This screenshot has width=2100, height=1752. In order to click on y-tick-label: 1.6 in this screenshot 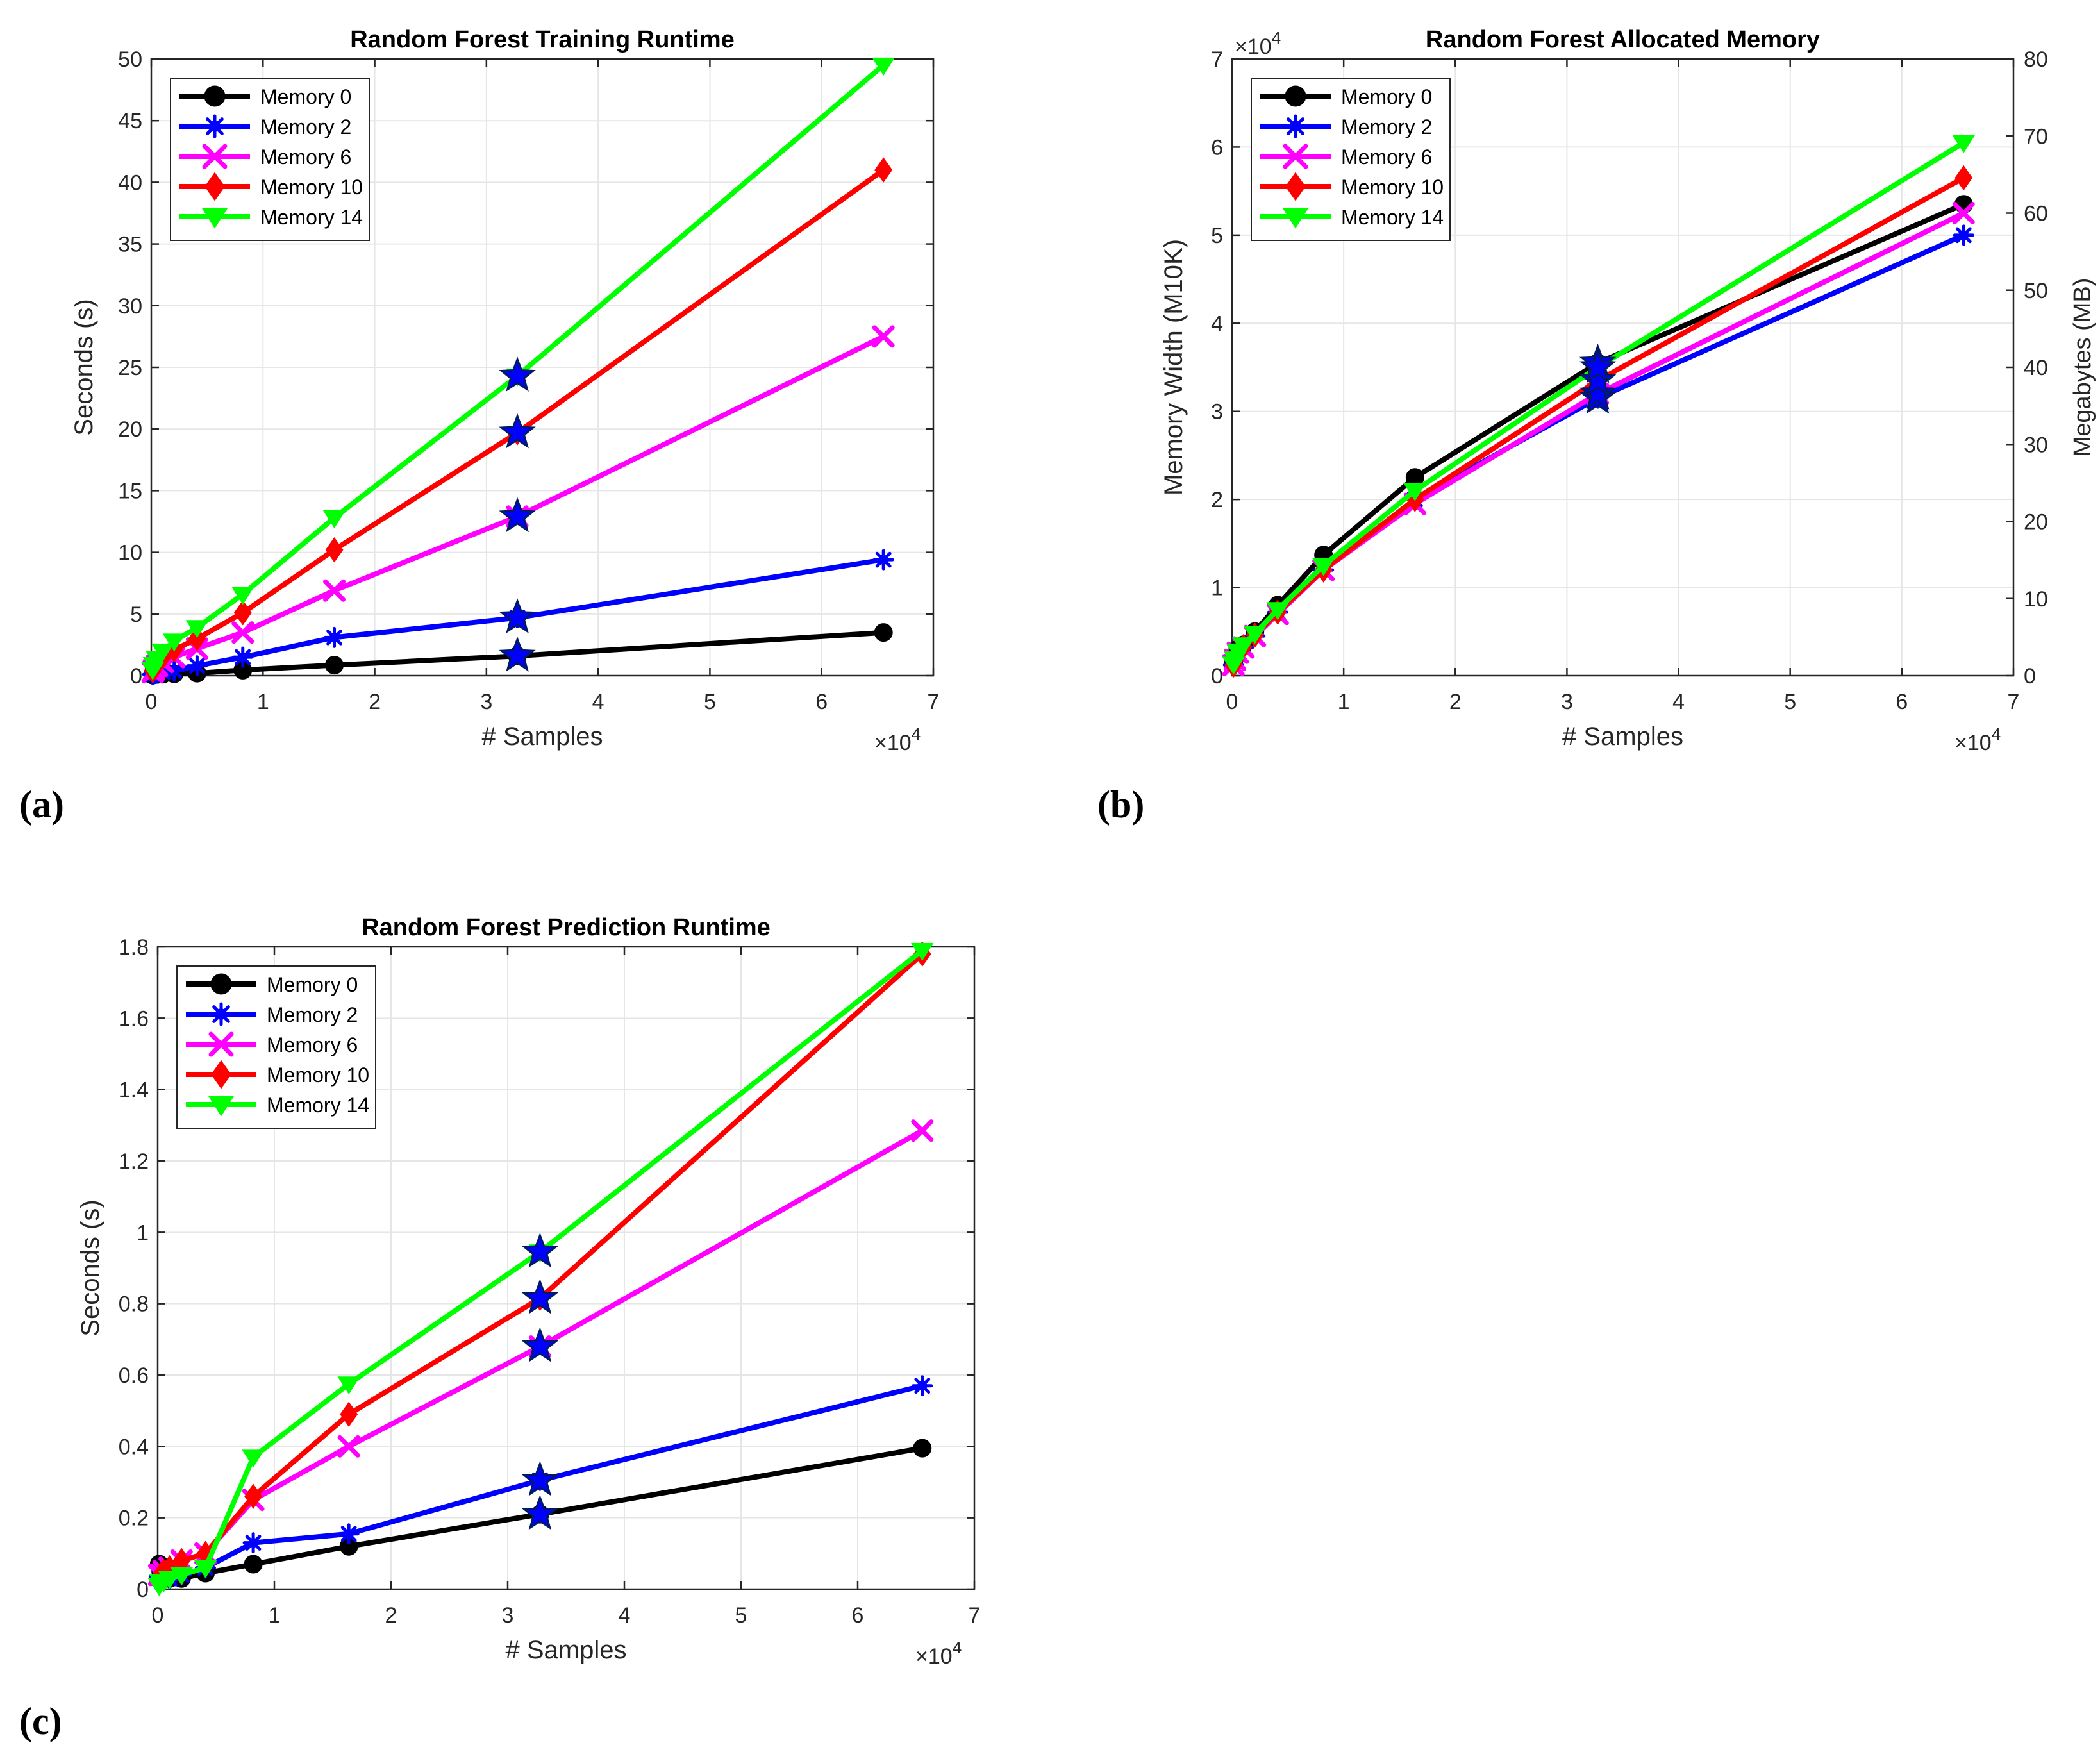, I will do `click(134, 1018)`.